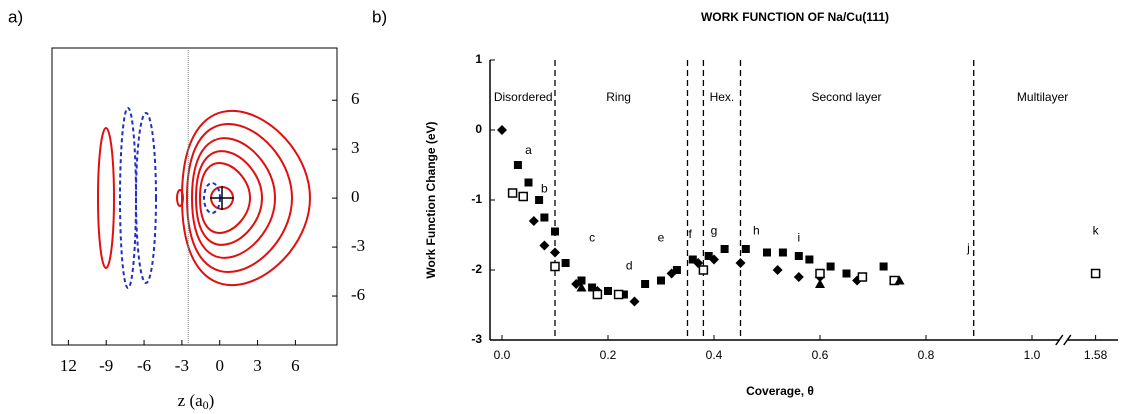  I want to click on x-tick-label: 1.0, so click(1032, 355).